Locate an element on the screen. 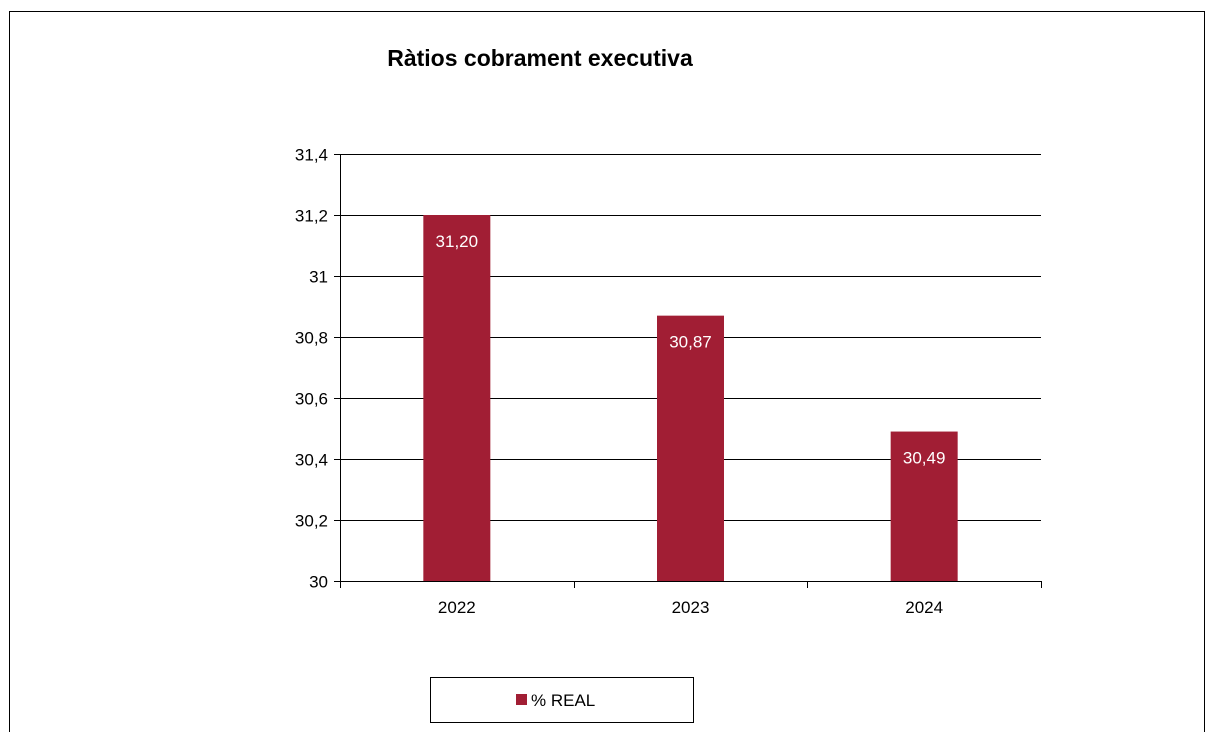 The width and height of the screenshot is (1206, 732). data-labels: 31,20 30,87 30,49 is located at coordinates (691, 350).